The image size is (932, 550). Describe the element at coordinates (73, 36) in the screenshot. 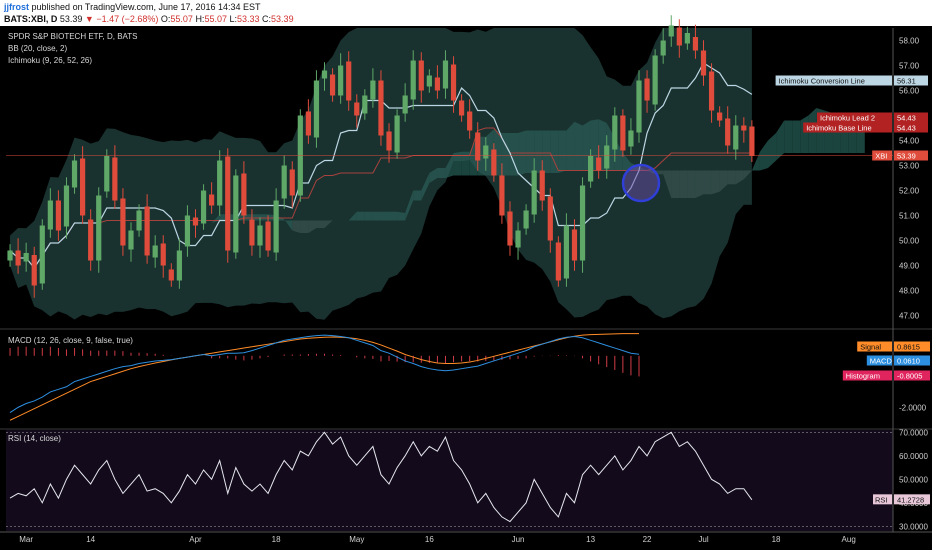

I see `chart-title: SPDR S&P BIOTECH ETF, D, BATS` at that location.